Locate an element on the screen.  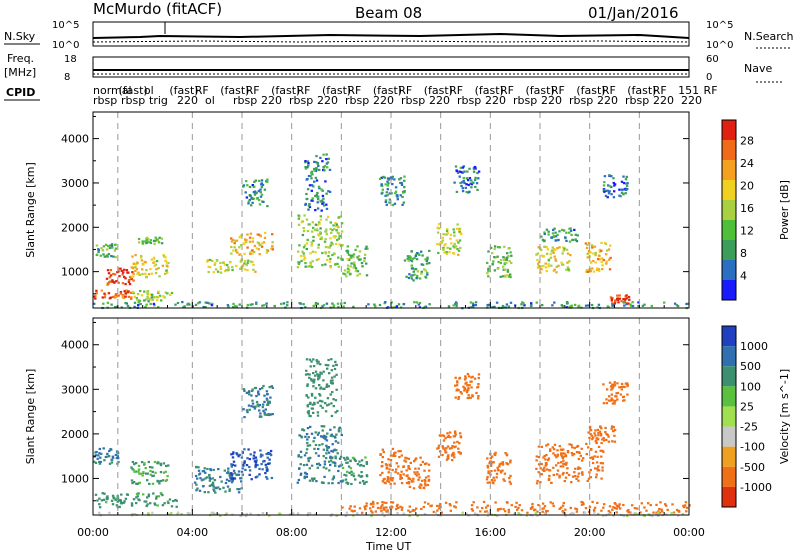
cpid-label-lower: 220 is located at coordinates (383, 100).